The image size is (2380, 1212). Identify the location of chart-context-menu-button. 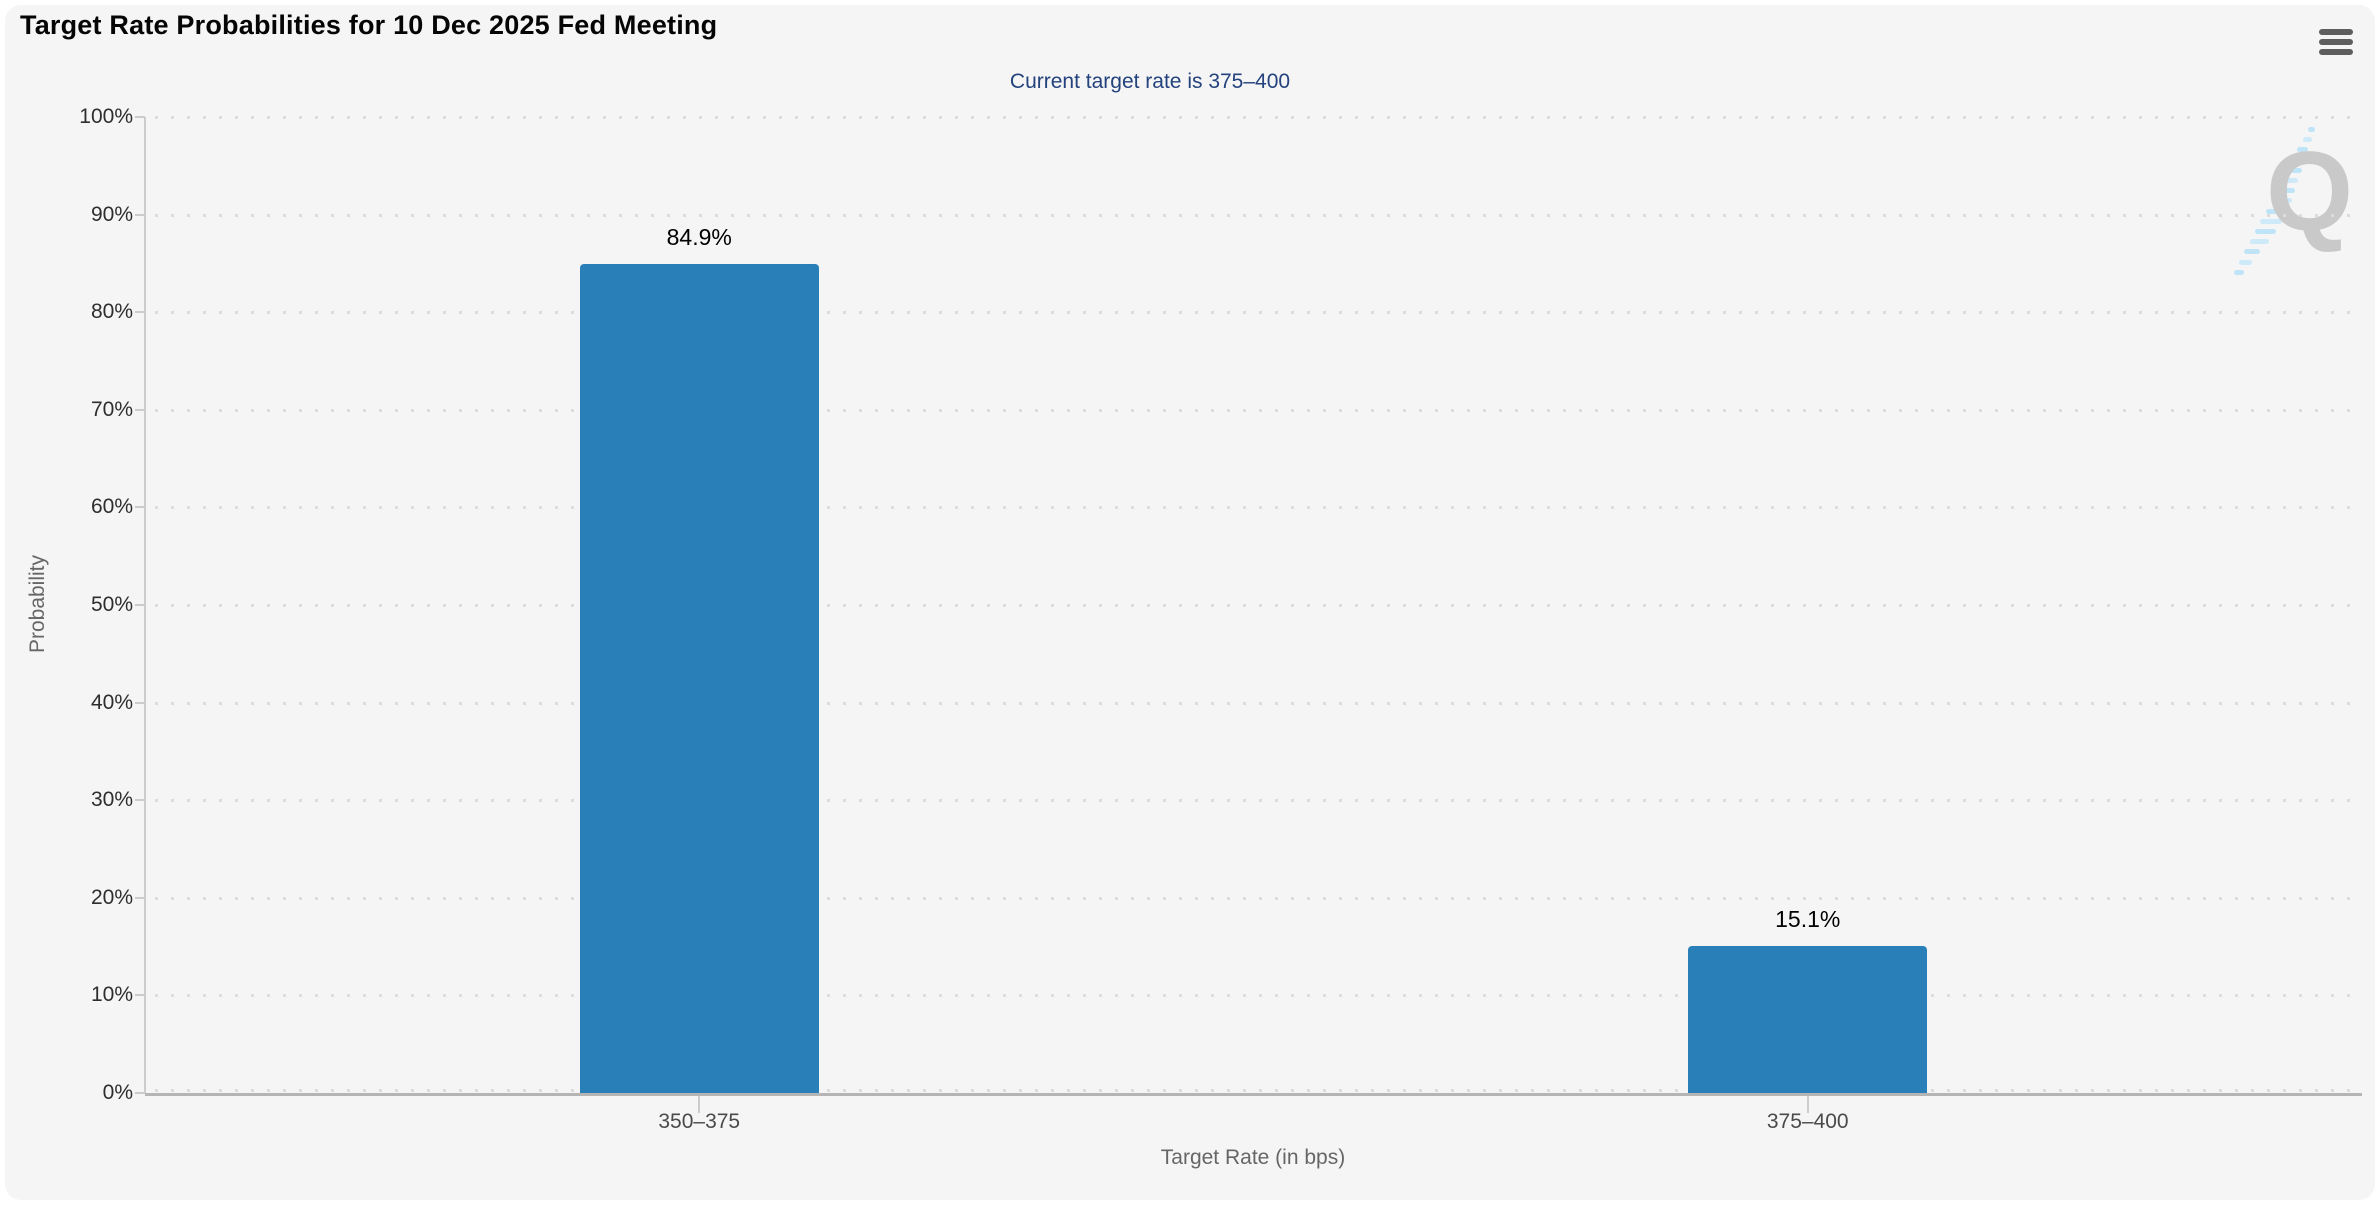
(2336, 42).